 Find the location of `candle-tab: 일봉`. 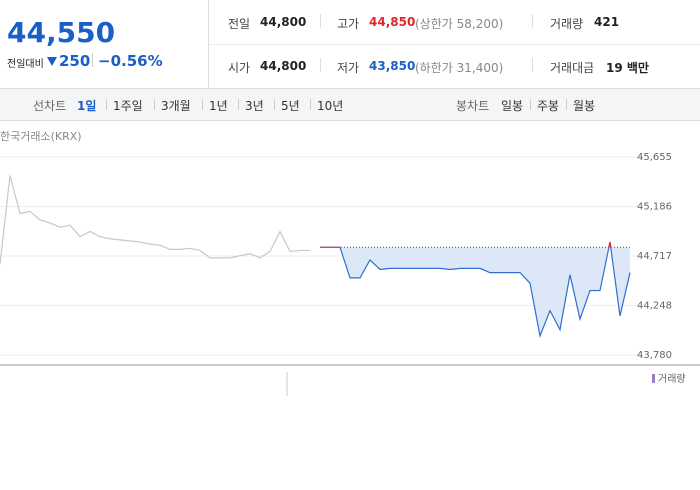

candle-tab: 일봉 is located at coordinates (512, 106).